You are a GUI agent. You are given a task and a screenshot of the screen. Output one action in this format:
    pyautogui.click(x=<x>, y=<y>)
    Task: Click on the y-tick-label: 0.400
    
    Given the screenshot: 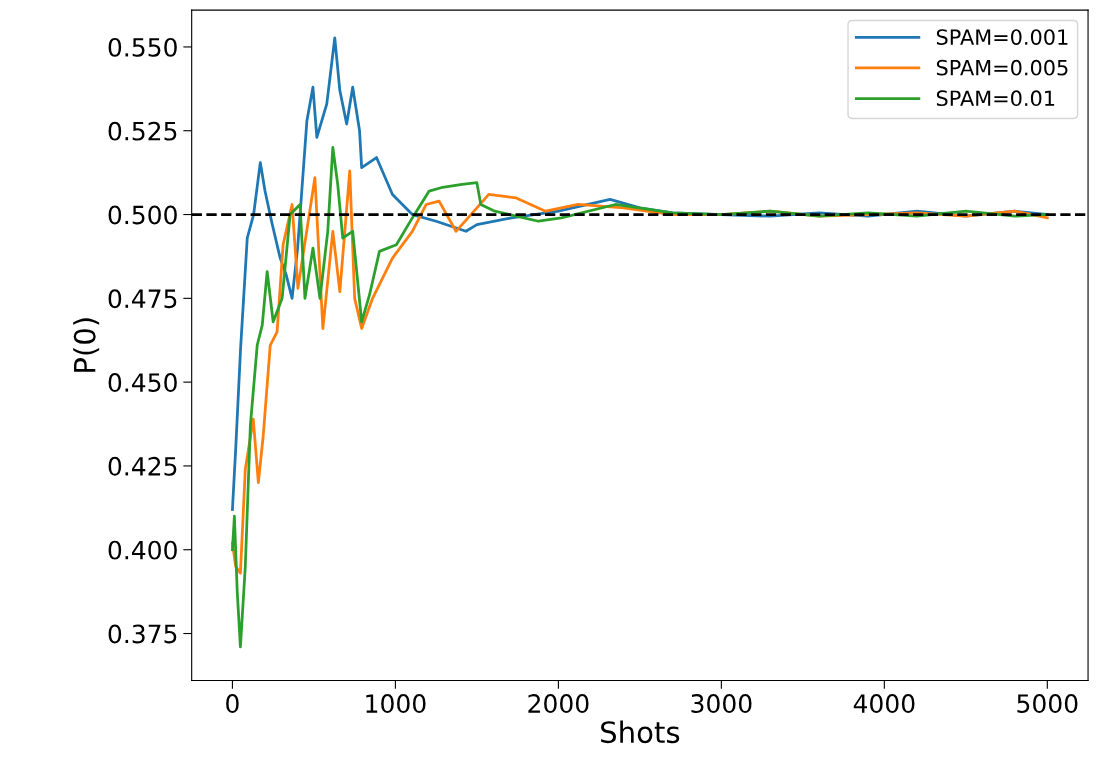 What is the action you would take?
    pyautogui.click(x=142, y=550)
    